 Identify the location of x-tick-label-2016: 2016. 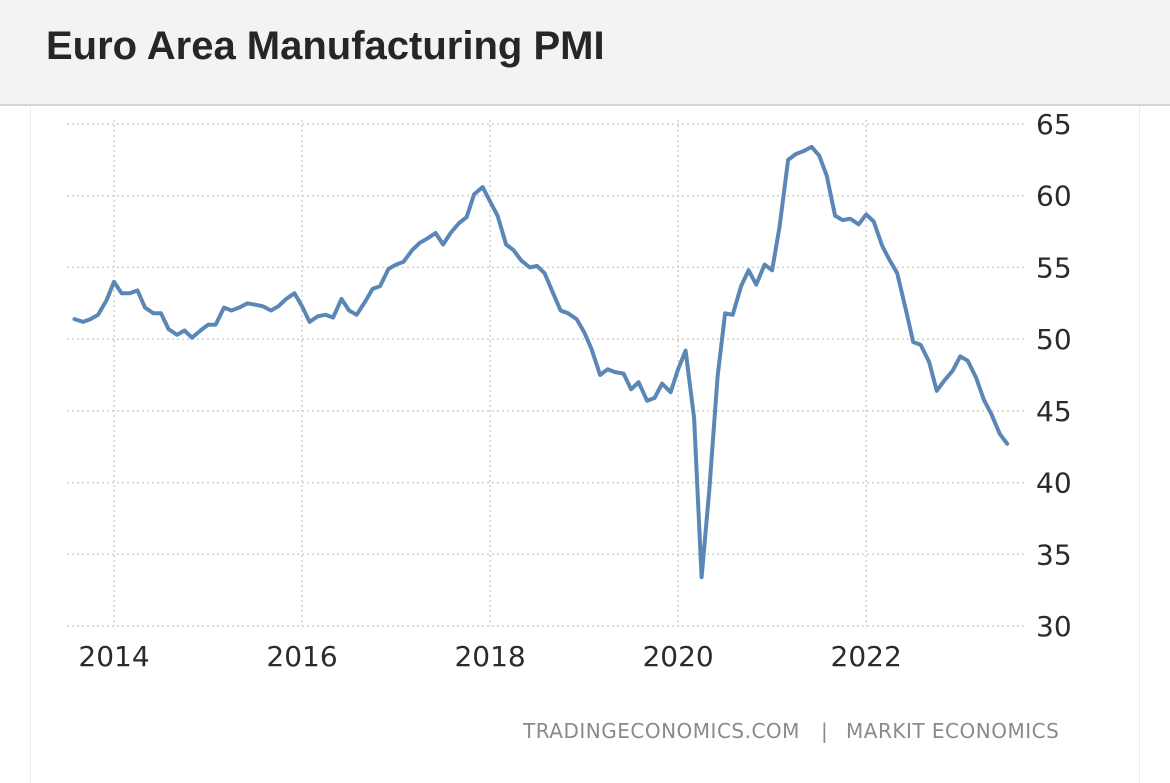
(301, 656).